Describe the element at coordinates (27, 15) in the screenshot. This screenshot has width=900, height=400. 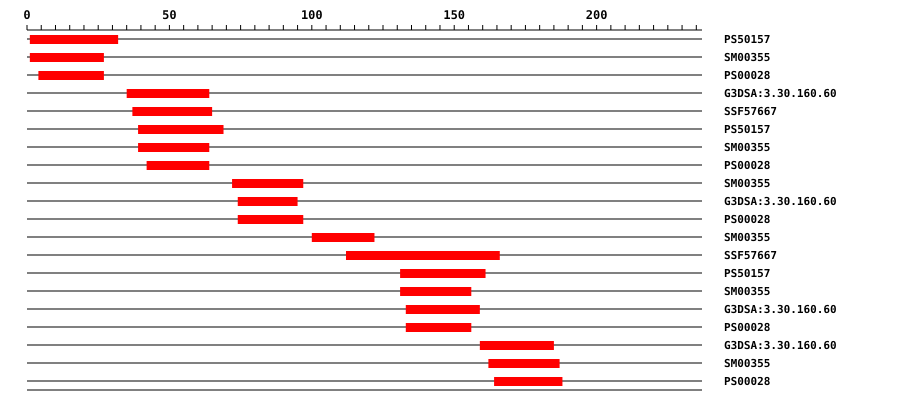
I see `x-tick-label: 0` at that location.